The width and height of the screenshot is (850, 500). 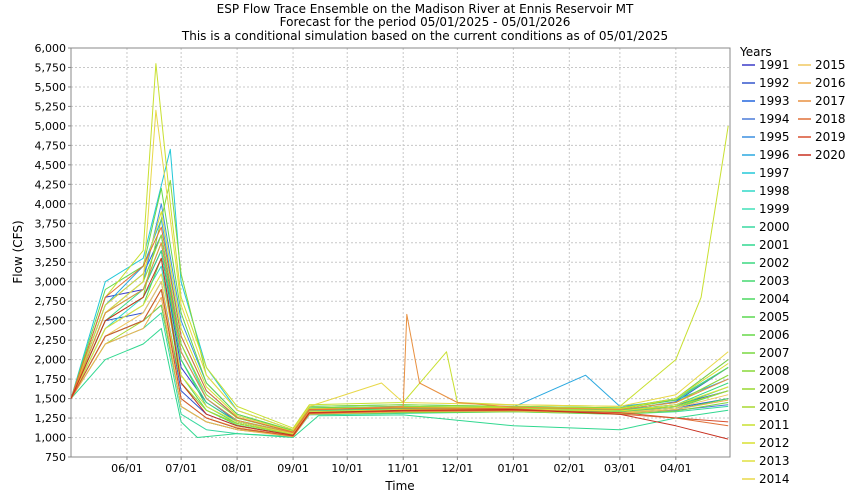 I want to click on legend-label-1991: 1991, so click(x=774, y=65).